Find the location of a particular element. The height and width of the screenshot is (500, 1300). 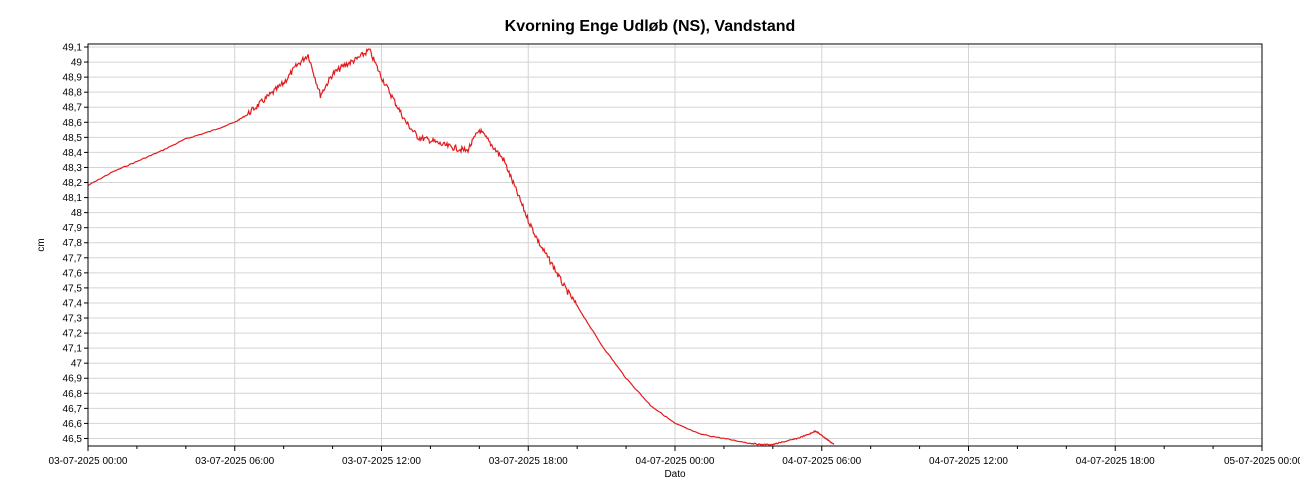

y-tick-label: 47,3 is located at coordinates (73, 319).